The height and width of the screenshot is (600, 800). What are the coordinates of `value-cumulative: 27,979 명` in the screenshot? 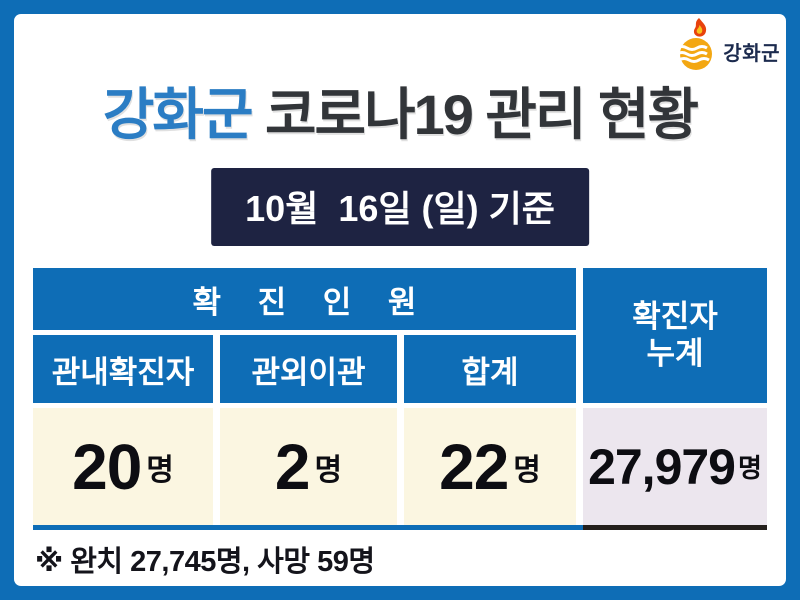 It's located at (675, 466).